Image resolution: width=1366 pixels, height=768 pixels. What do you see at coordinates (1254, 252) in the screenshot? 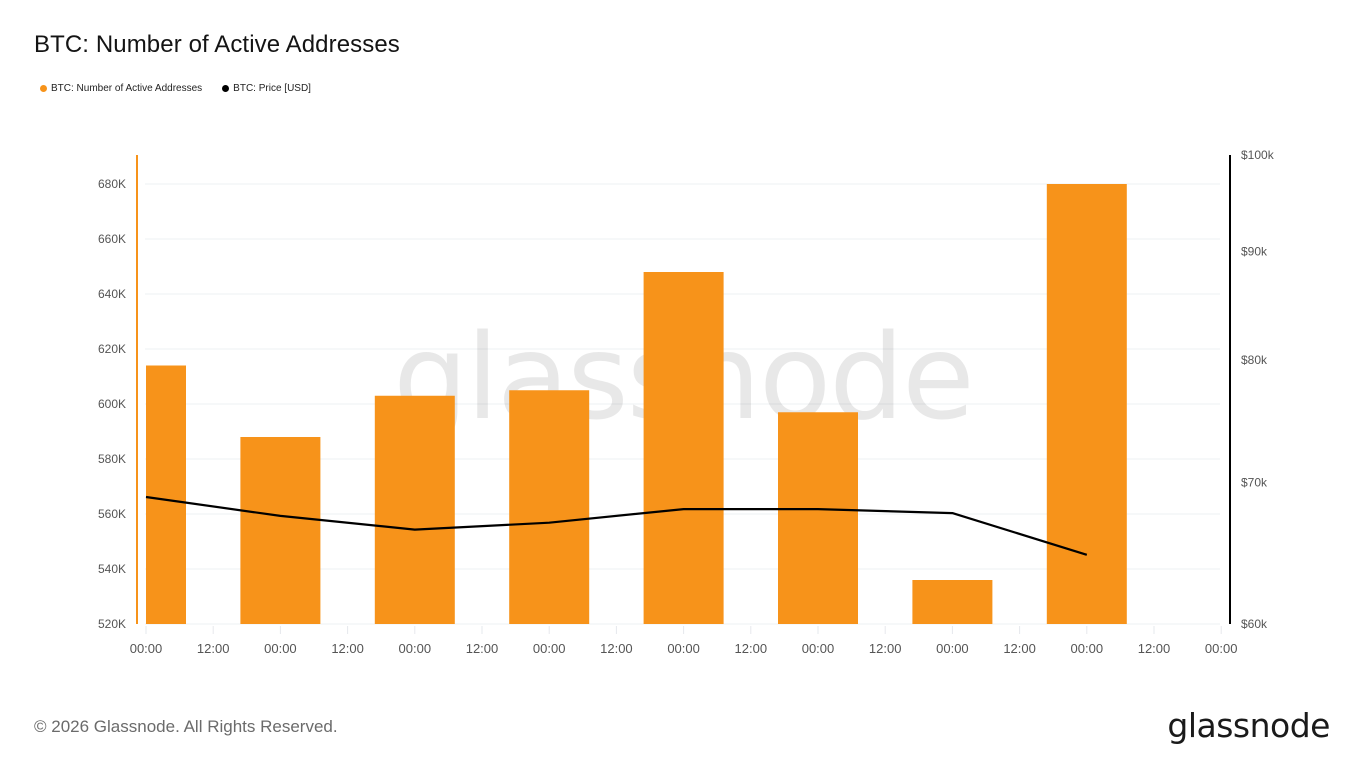
I see `right-axis-tick: $90k` at bounding box center [1254, 252].